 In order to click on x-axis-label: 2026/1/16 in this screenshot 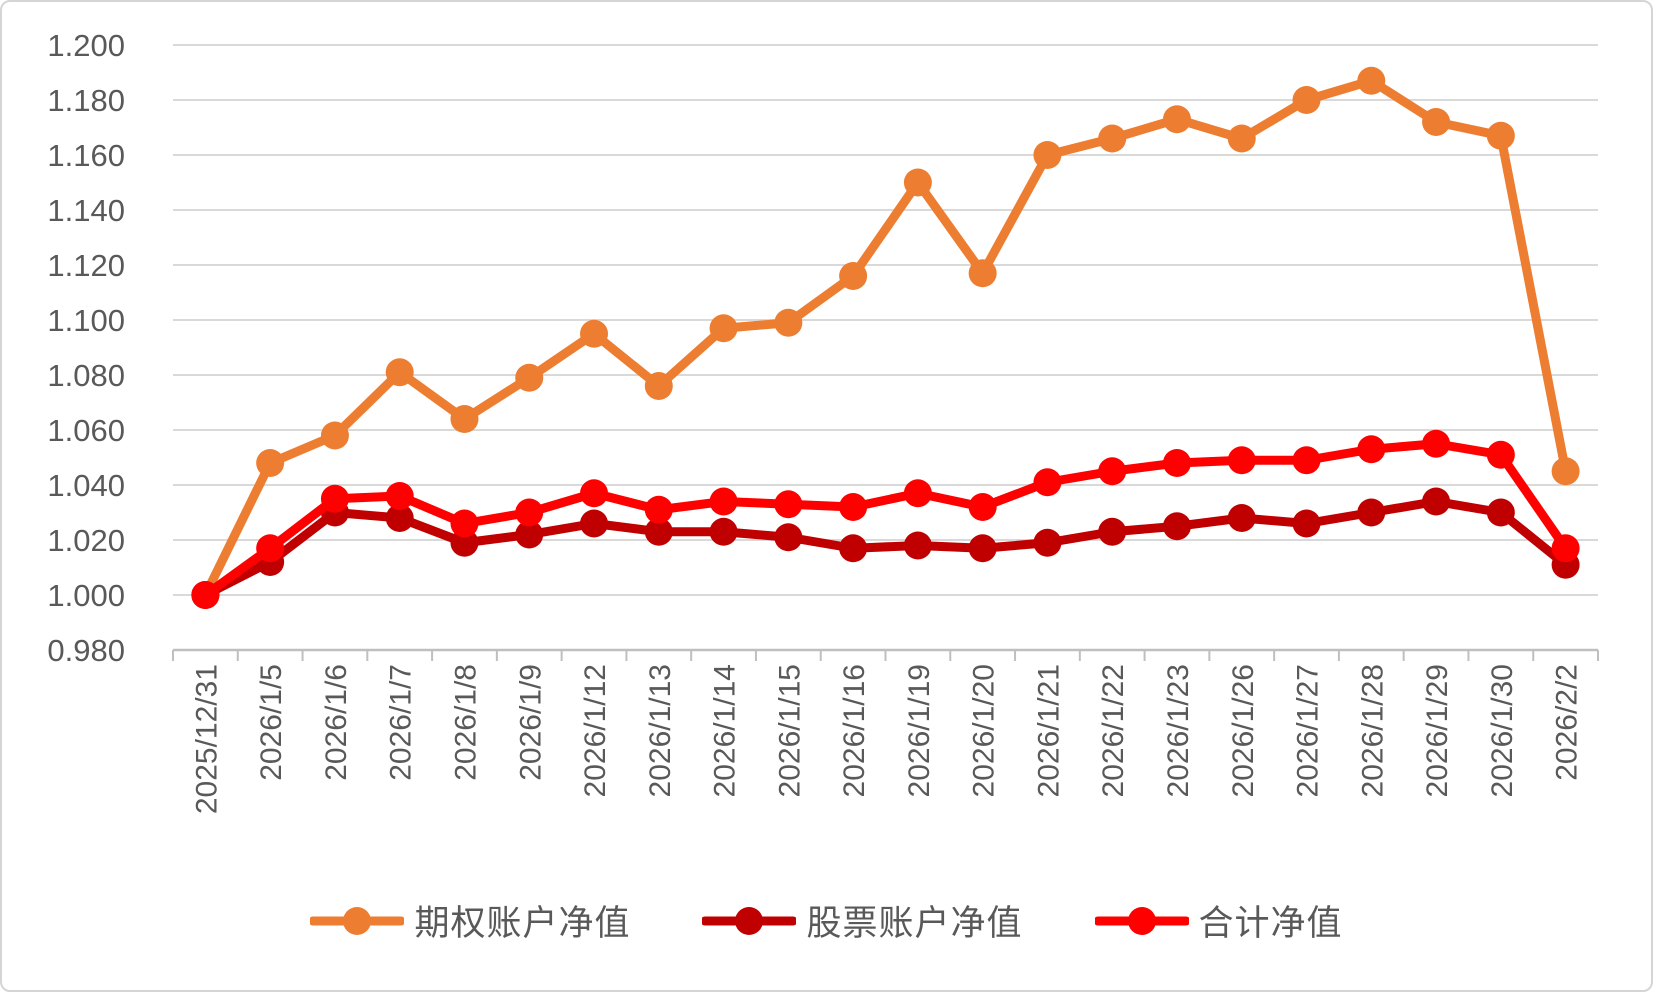, I will do `click(854, 730)`.